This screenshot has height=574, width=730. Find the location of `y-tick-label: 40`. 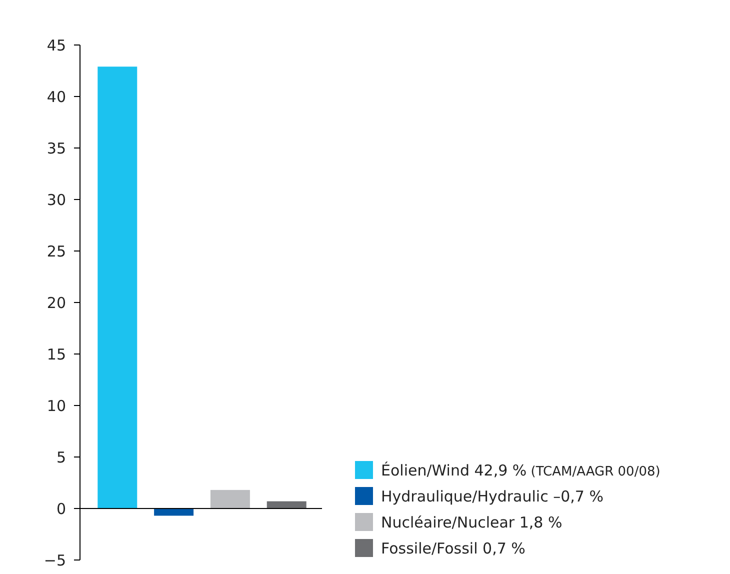

y-tick-label: 40 is located at coordinates (56, 97).